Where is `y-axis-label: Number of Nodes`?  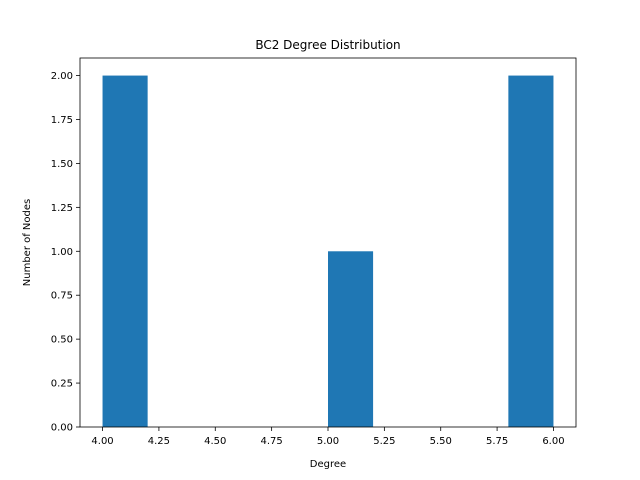
y-axis-label: Number of Nodes is located at coordinates (27, 242).